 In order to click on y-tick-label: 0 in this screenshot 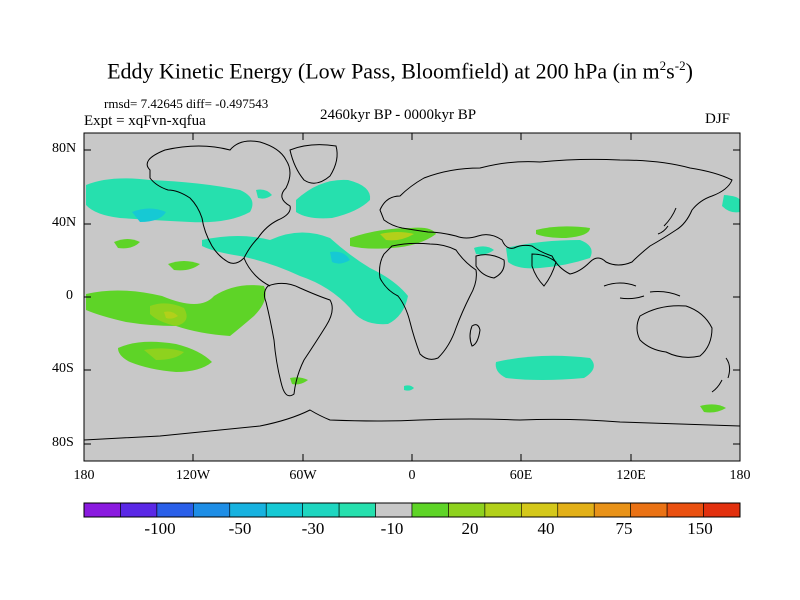, I will do `click(69, 295)`.